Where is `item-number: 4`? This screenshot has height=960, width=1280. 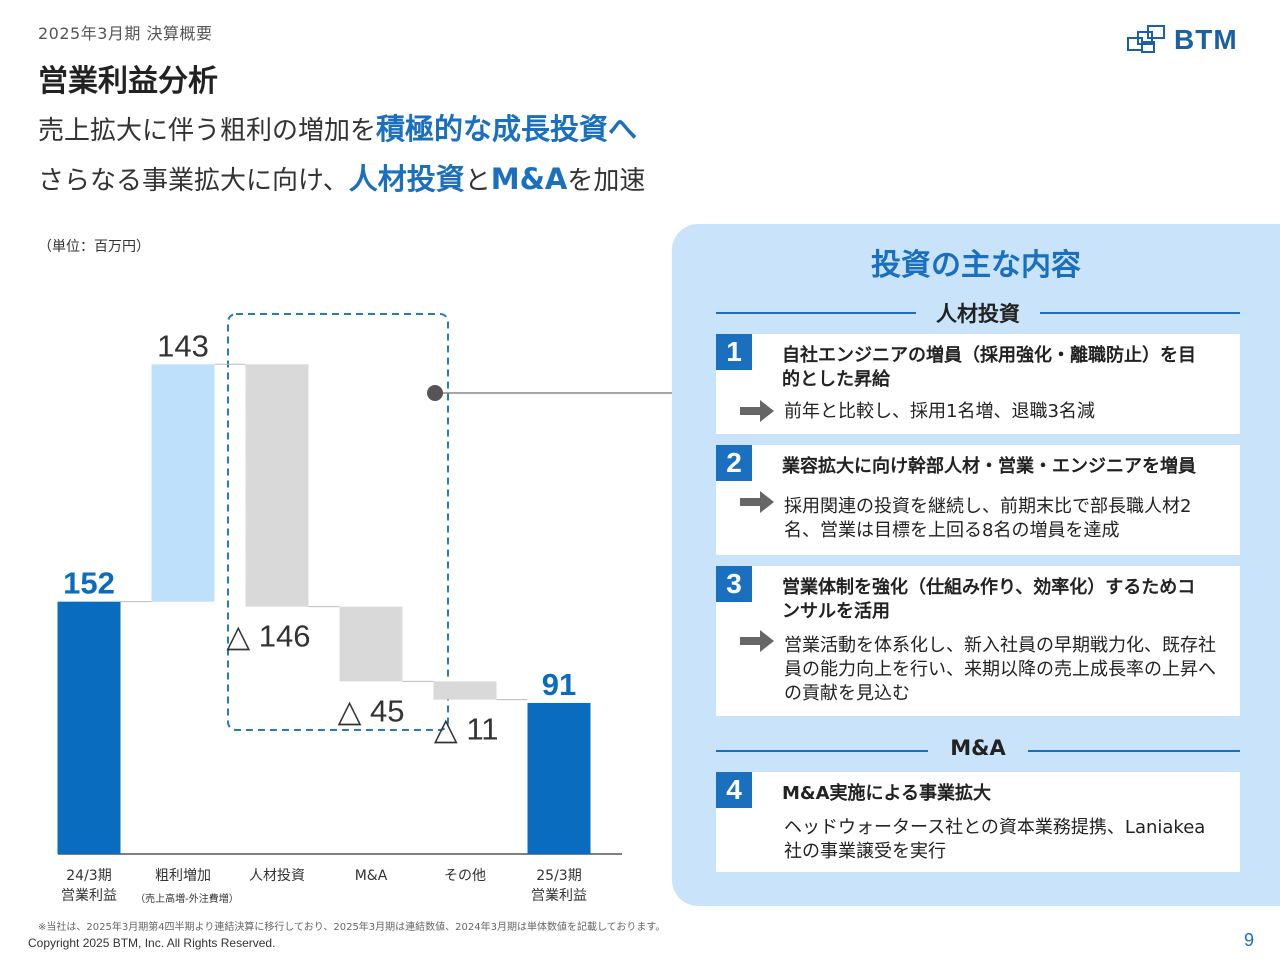 item-number: 4 is located at coordinates (734, 790).